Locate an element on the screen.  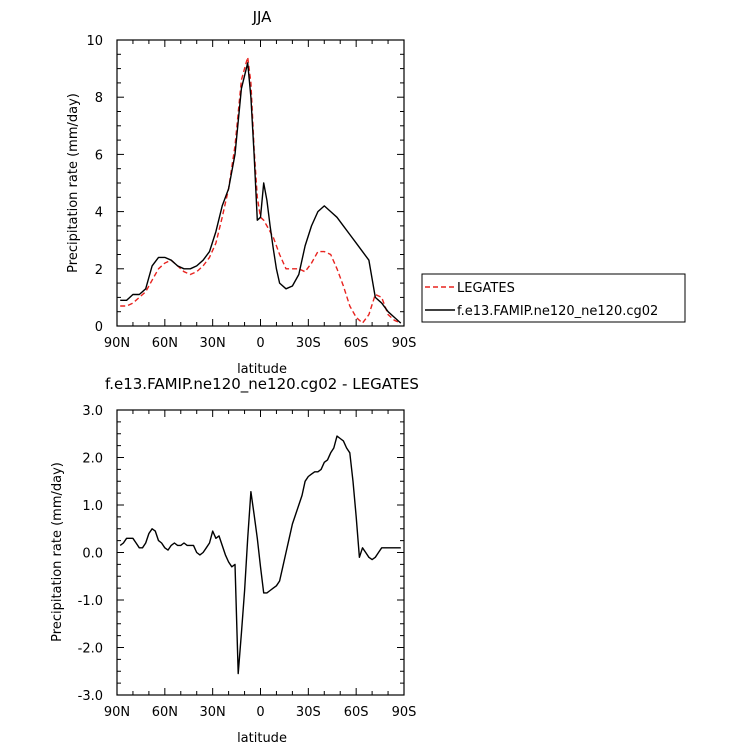
legend-box is located at coordinates (553, 298).